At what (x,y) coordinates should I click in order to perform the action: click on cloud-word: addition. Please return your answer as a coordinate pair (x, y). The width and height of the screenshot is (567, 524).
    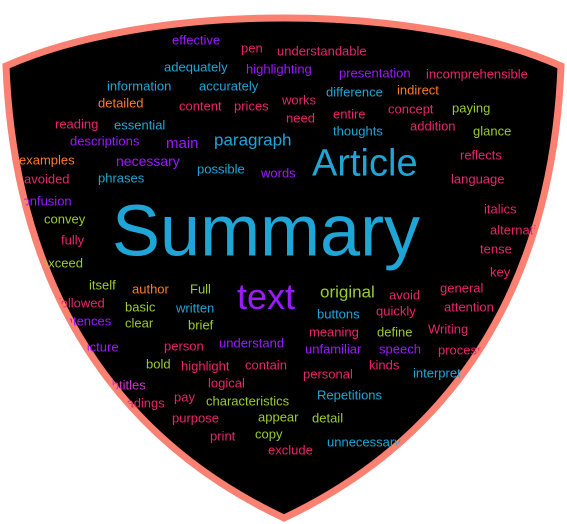
    Looking at the image, I should click on (433, 125).